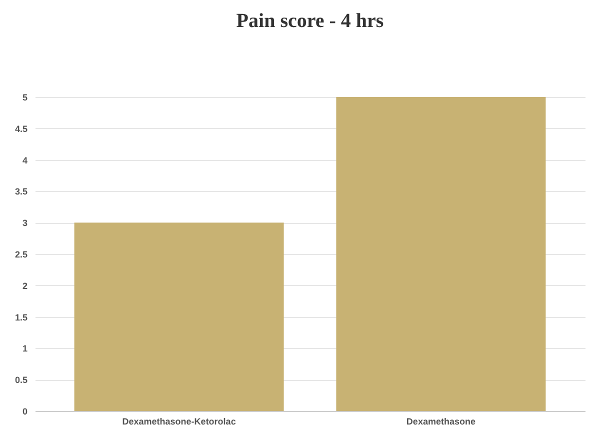 This screenshot has height=427, width=589. What do you see at coordinates (21, 380) in the screenshot?
I see `y-tick-label: 0.5` at bounding box center [21, 380].